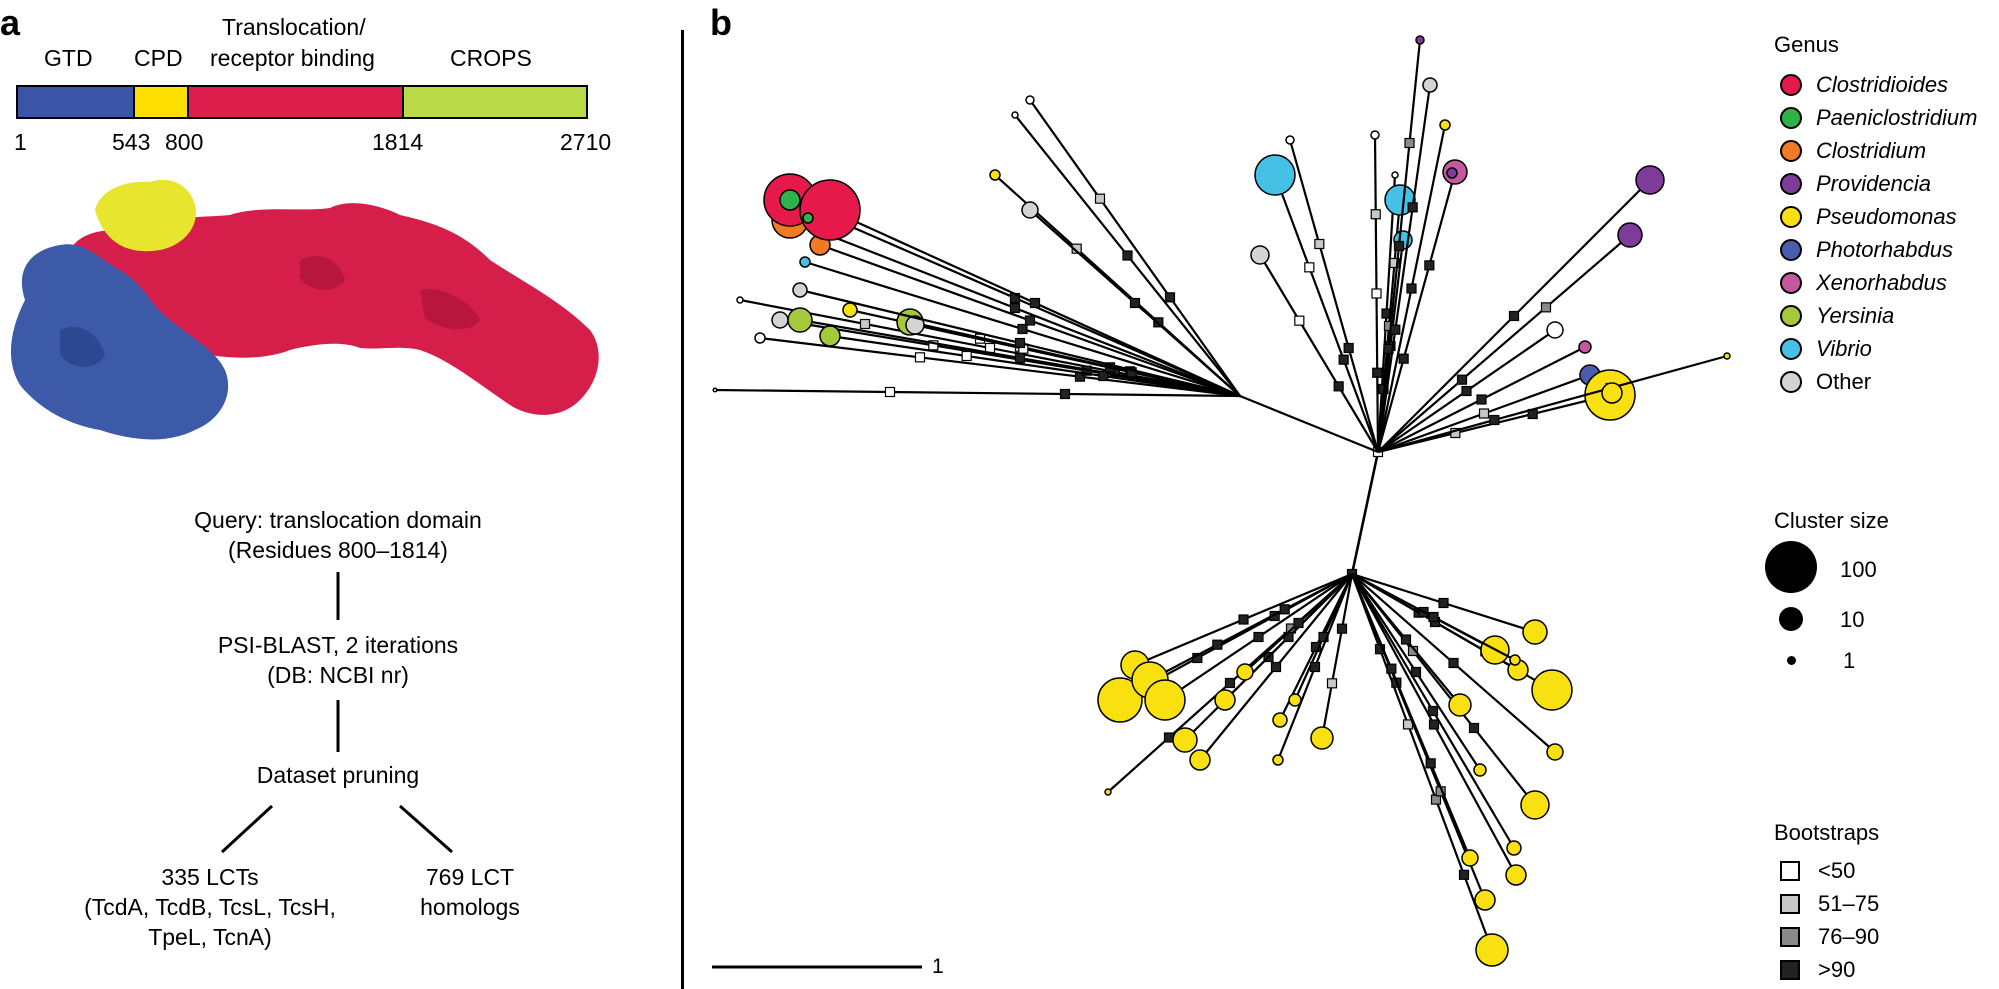  I want to click on domain-translocation-segment, so click(296, 102).